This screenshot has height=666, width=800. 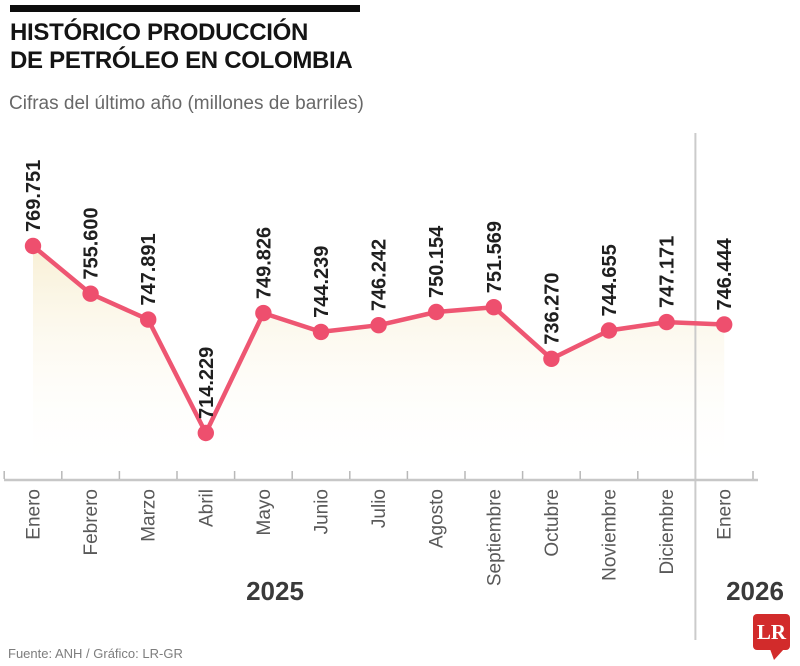 What do you see at coordinates (610, 280) in the screenshot?
I see `value-label: 744.655` at bounding box center [610, 280].